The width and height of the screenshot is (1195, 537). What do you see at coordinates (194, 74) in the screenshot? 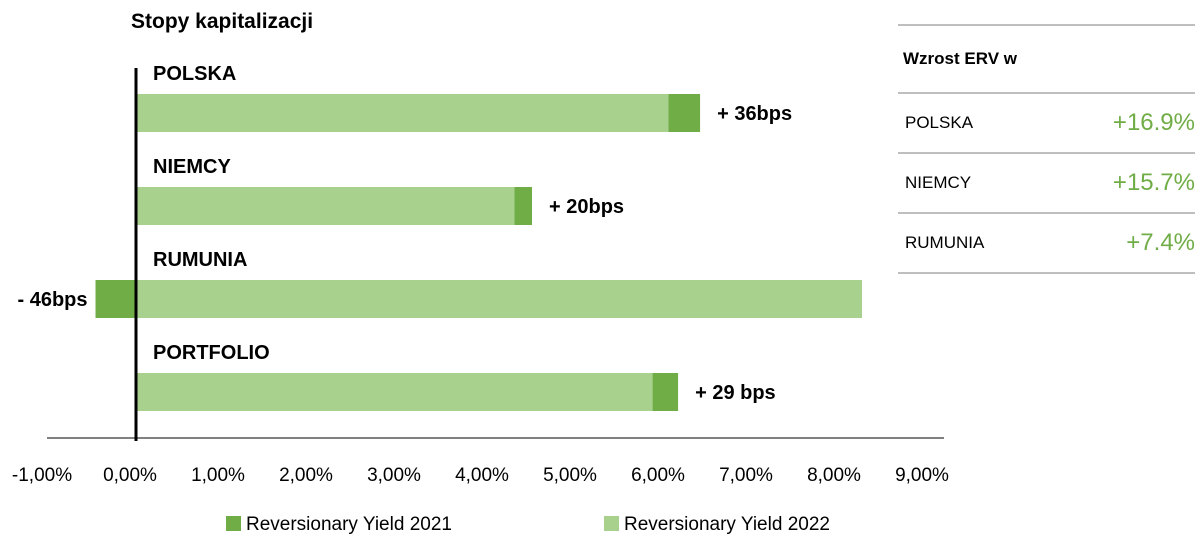
I see `category-label: POLSKA` at bounding box center [194, 74].